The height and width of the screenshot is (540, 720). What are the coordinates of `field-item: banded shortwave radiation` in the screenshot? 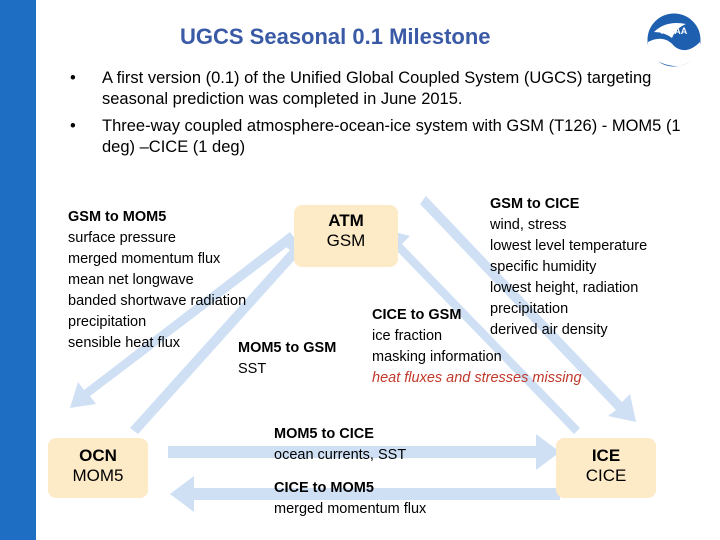 It's located at (157, 301).